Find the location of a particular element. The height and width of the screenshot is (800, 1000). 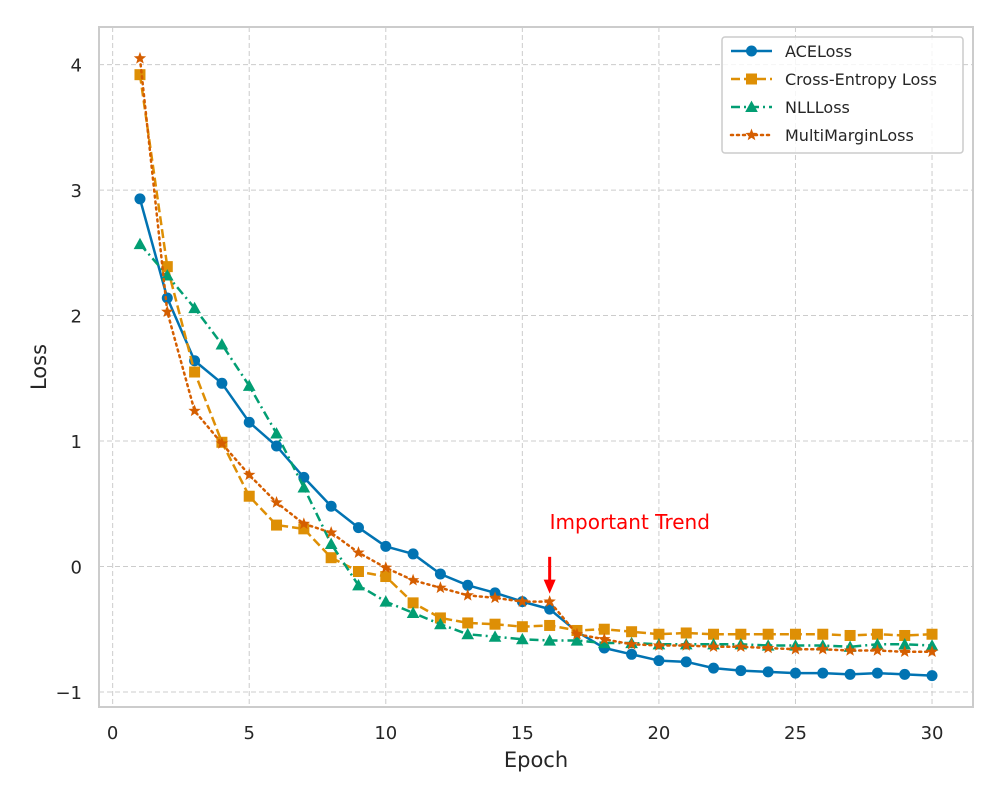

y-tick-label: 3 is located at coordinates (76, 191).